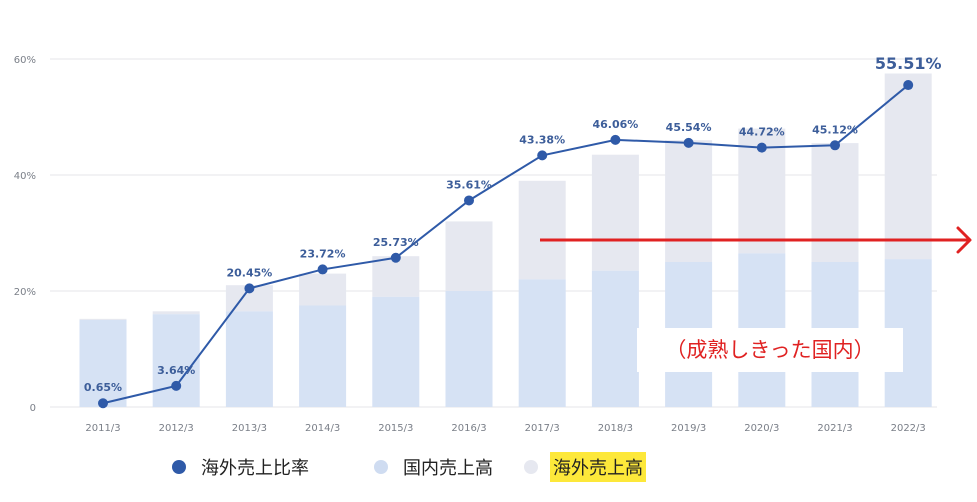  What do you see at coordinates (469, 184) in the screenshot?
I see `data-label: 35.61%` at bounding box center [469, 184].